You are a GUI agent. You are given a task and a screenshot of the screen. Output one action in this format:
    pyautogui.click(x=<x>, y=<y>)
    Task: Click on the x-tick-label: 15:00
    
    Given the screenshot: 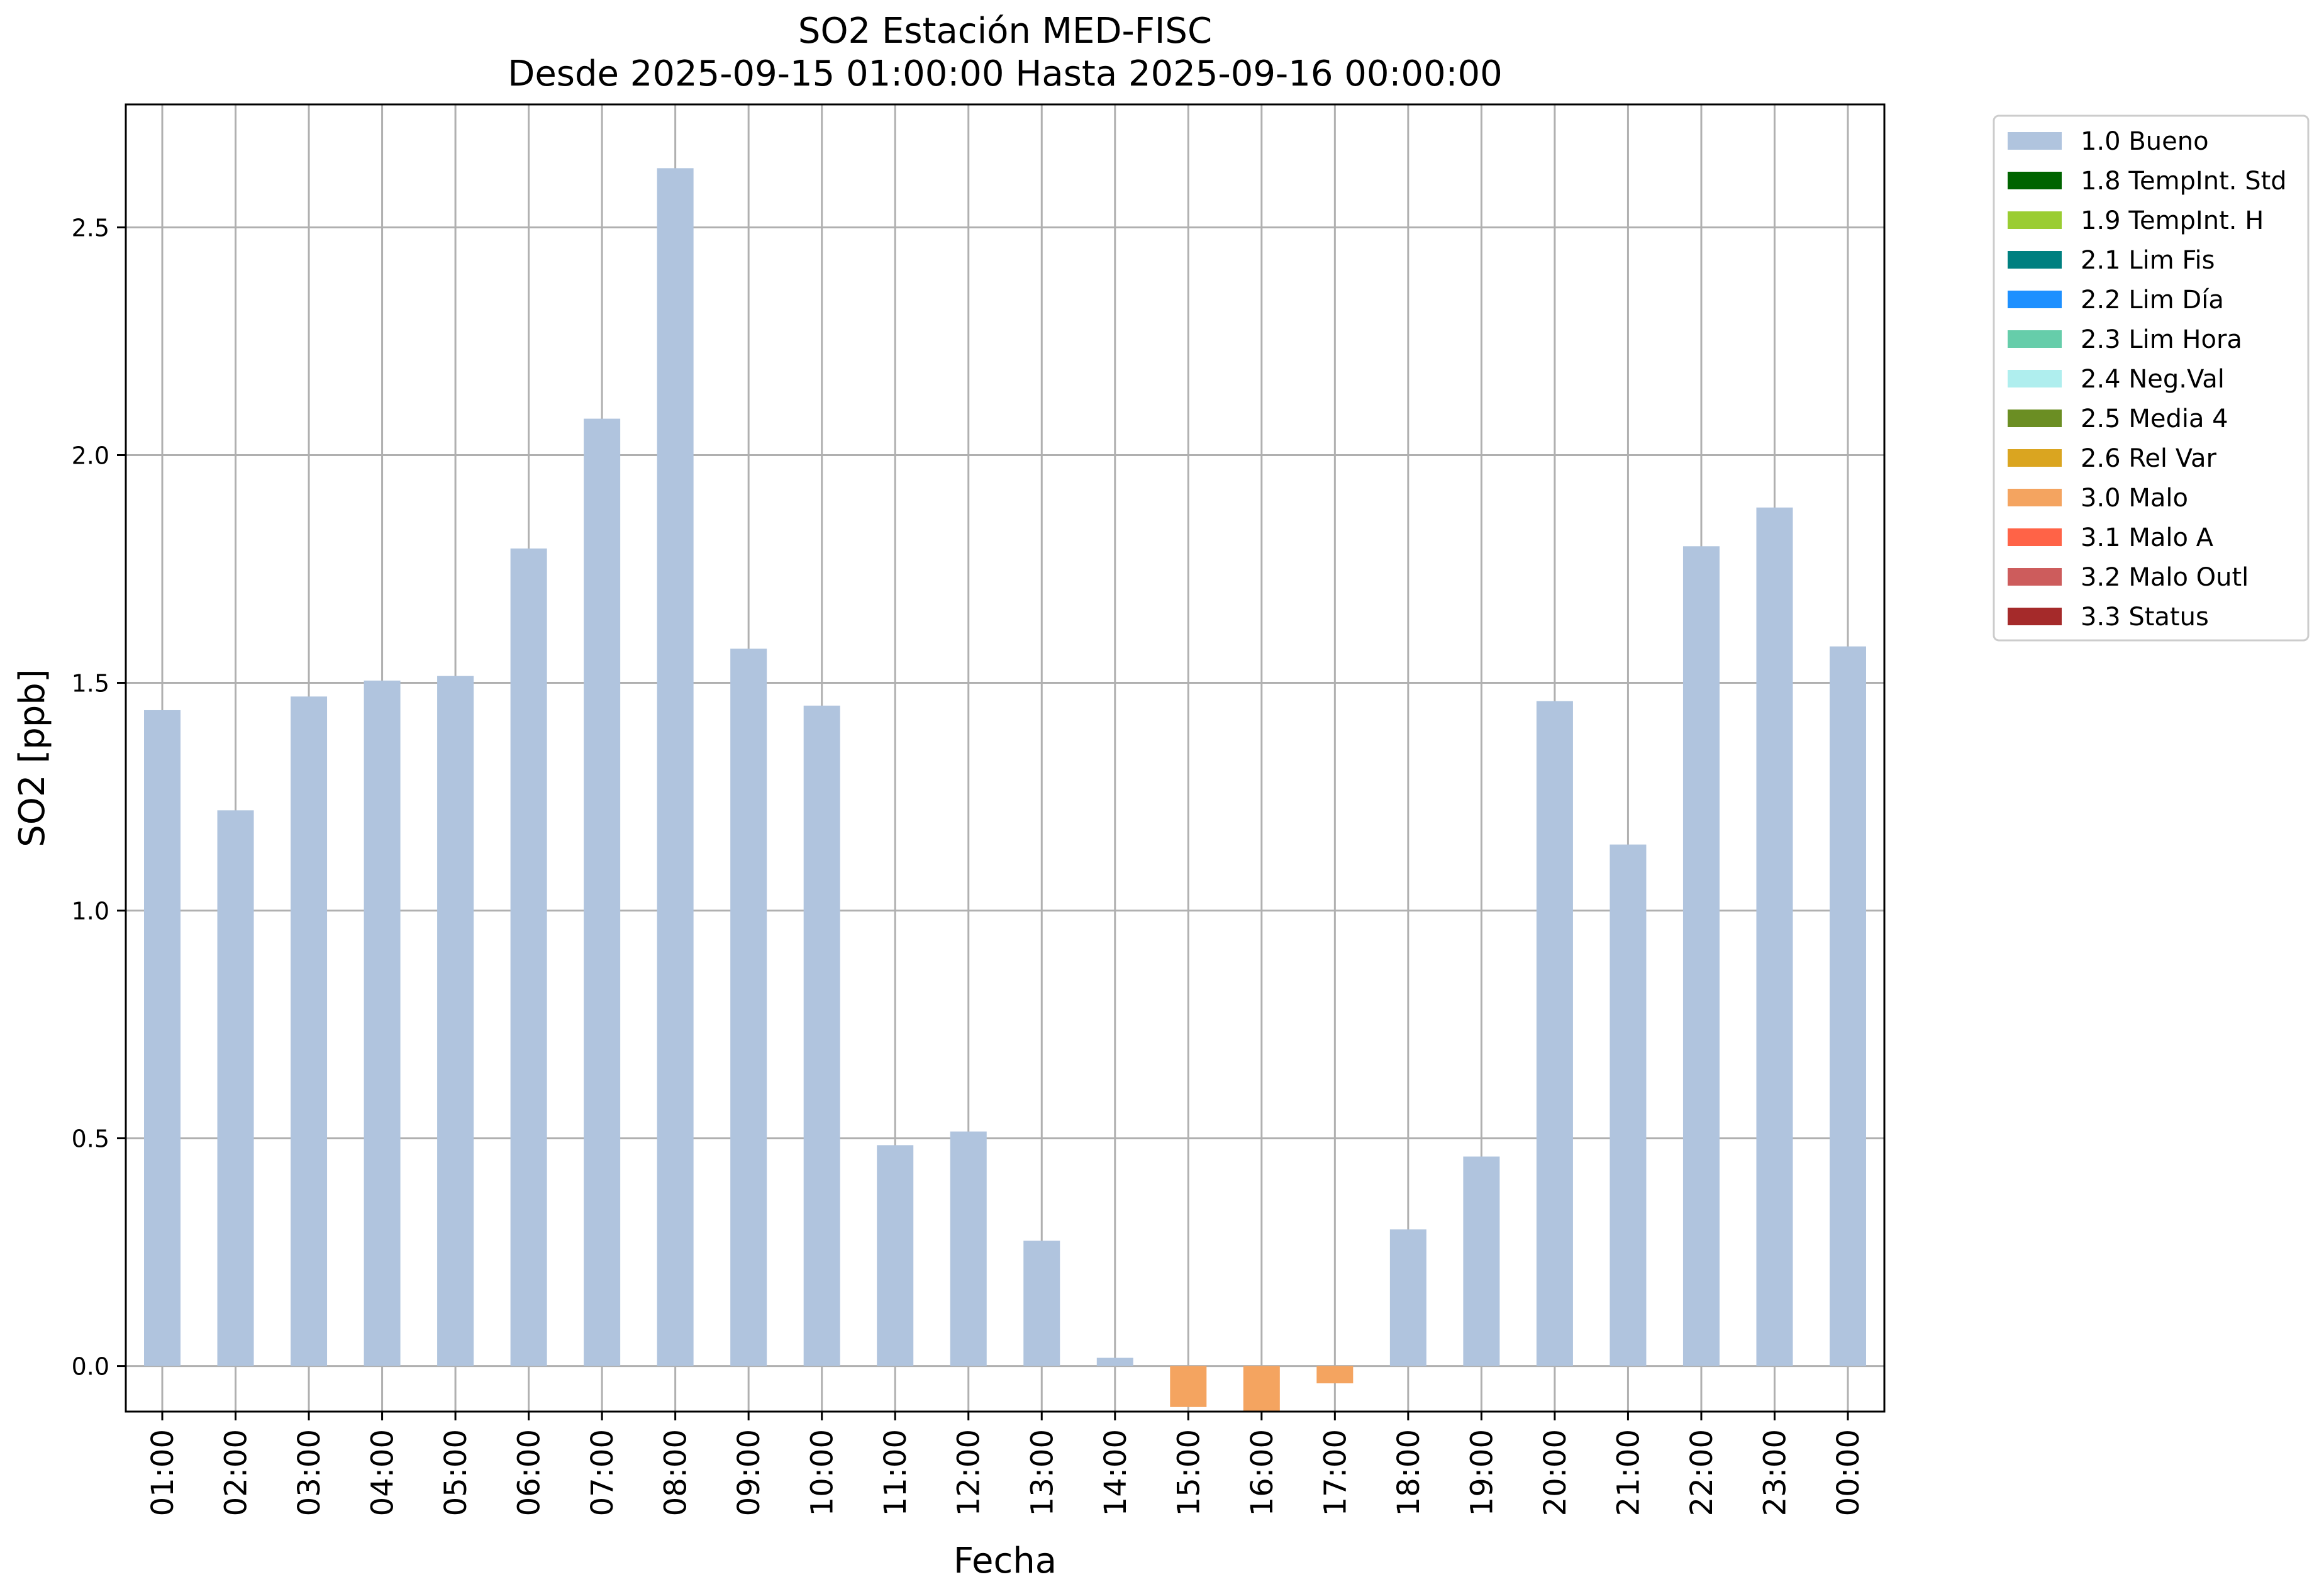 What is the action you would take?
    pyautogui.click(x=1188, y=1473)
    